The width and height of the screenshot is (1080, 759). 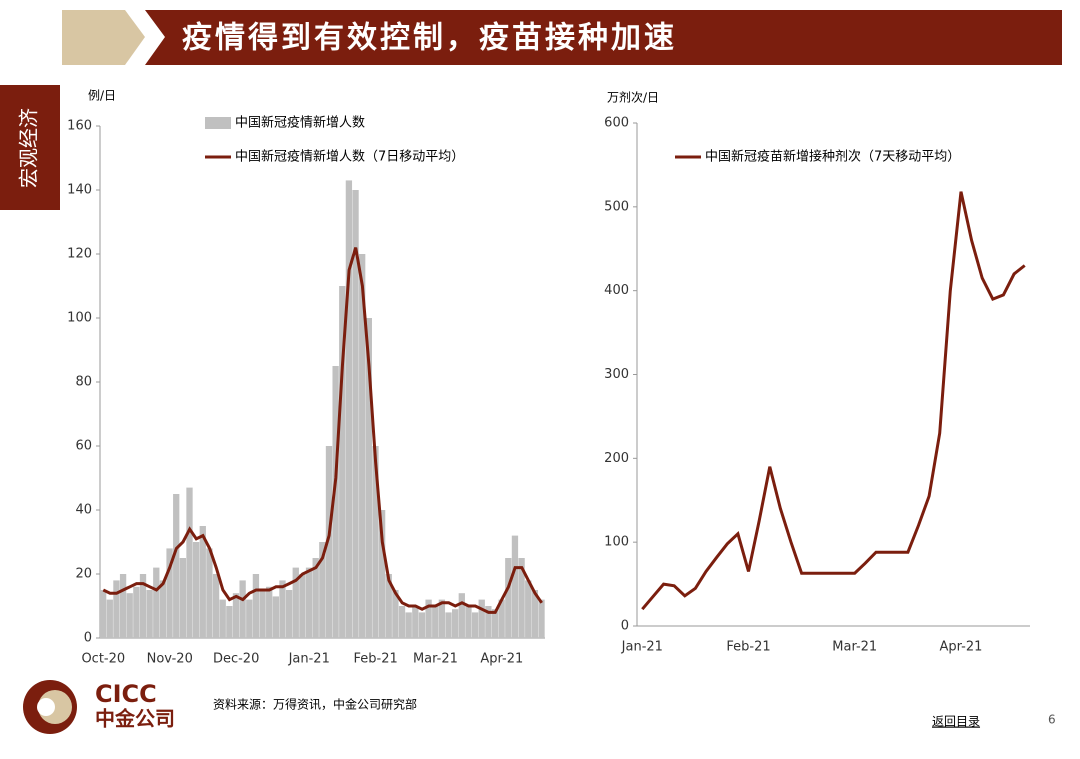 I want to click on header-band, so click(x=603, y=37).